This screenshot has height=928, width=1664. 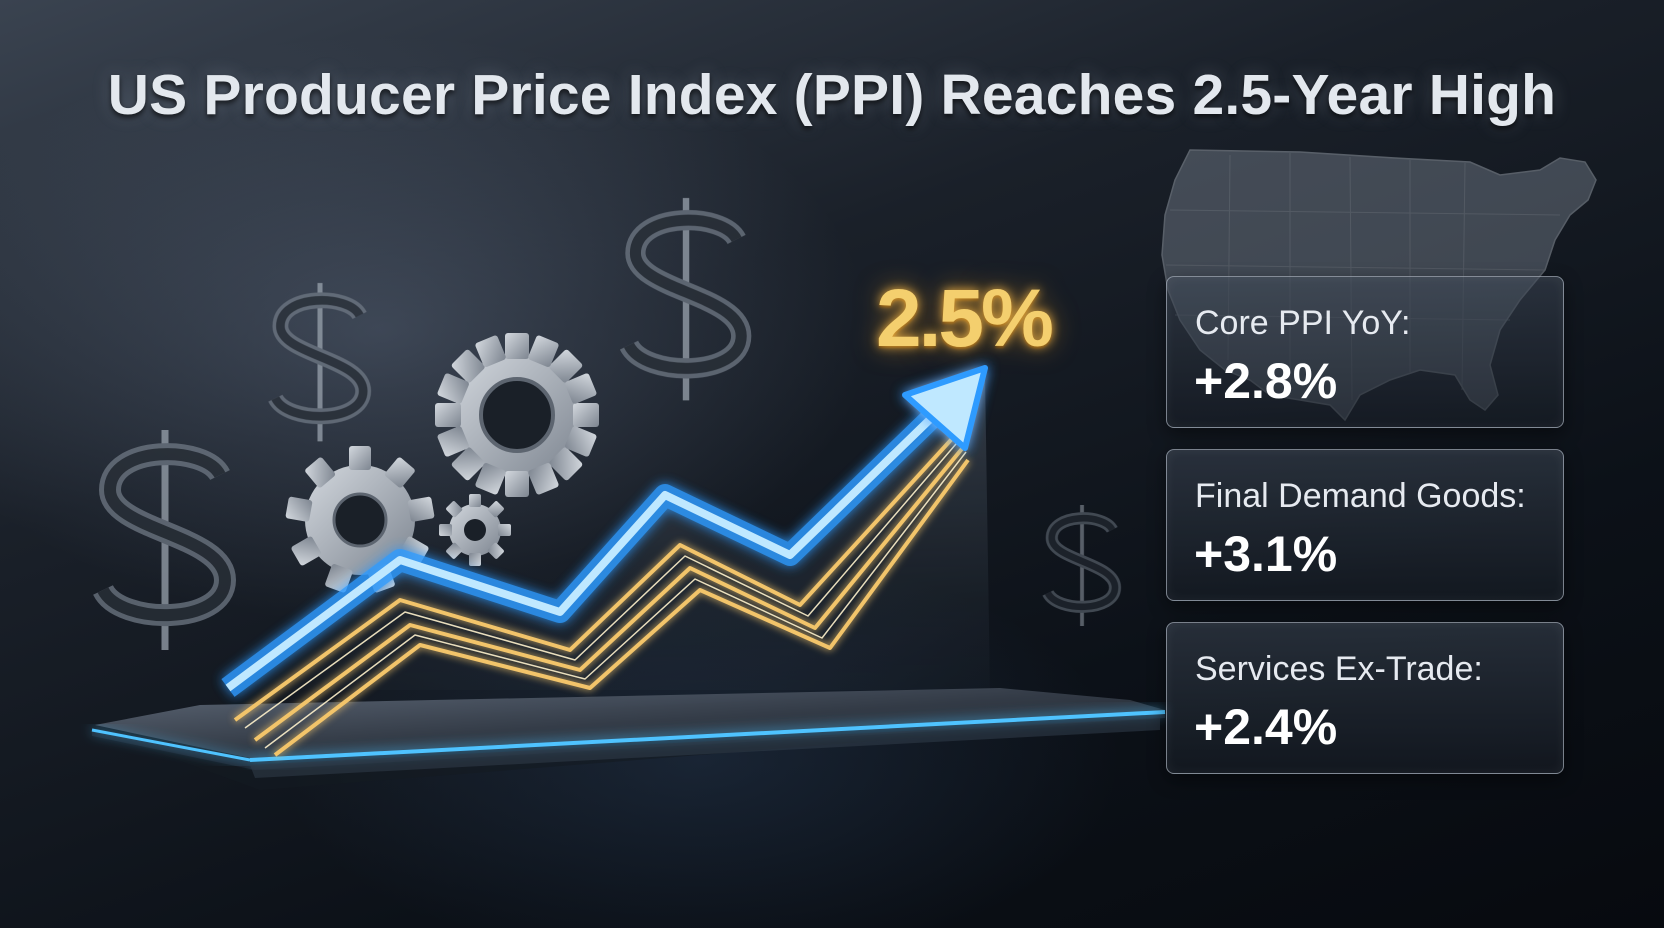 What do you see at coordinates (1303, 323) in the screenshot?
I see `metric-label: Core PPI YoY:` at bounding box center [1303, 323].